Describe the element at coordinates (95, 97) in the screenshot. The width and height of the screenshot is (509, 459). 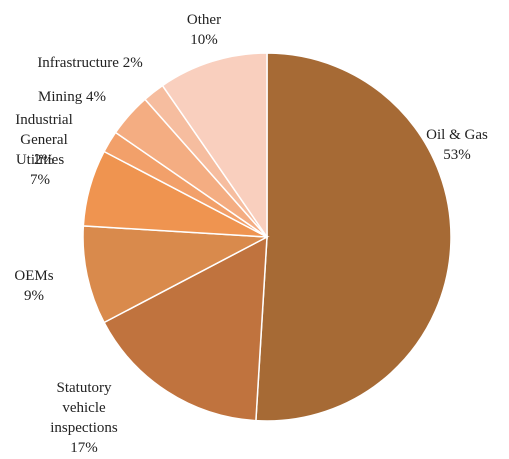
I see `value-label: 4%` at that location.